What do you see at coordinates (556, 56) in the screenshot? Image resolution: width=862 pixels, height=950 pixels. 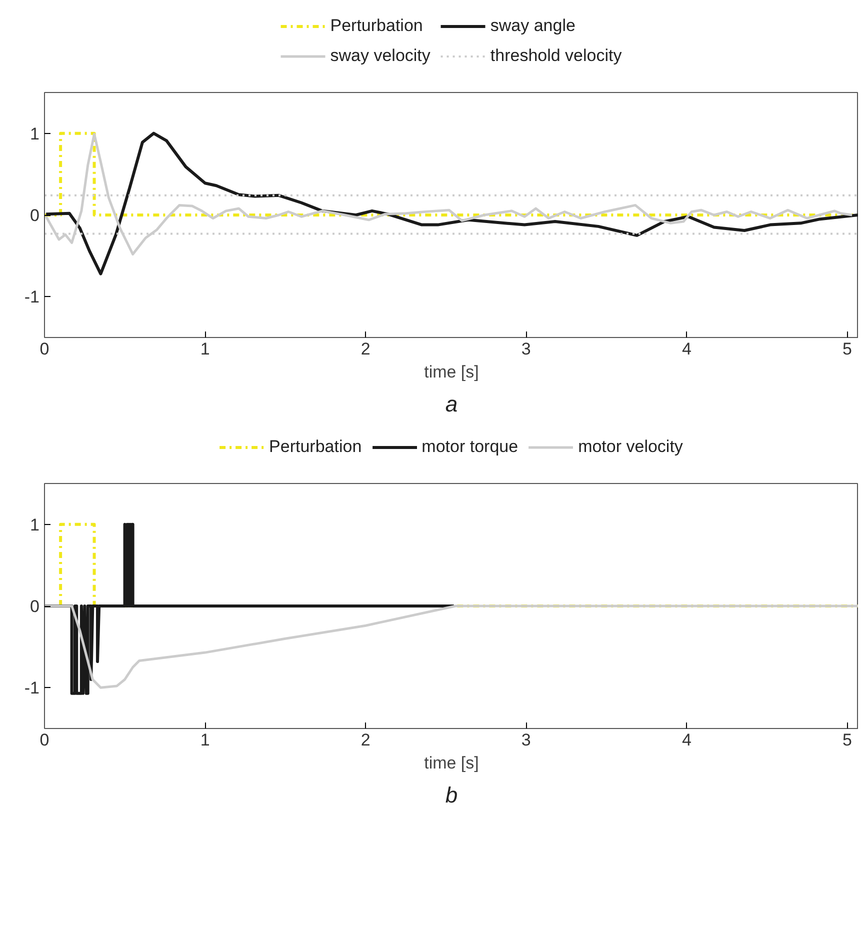 I see `legend-label: threshold velocity` at bounding box center [556, 56].